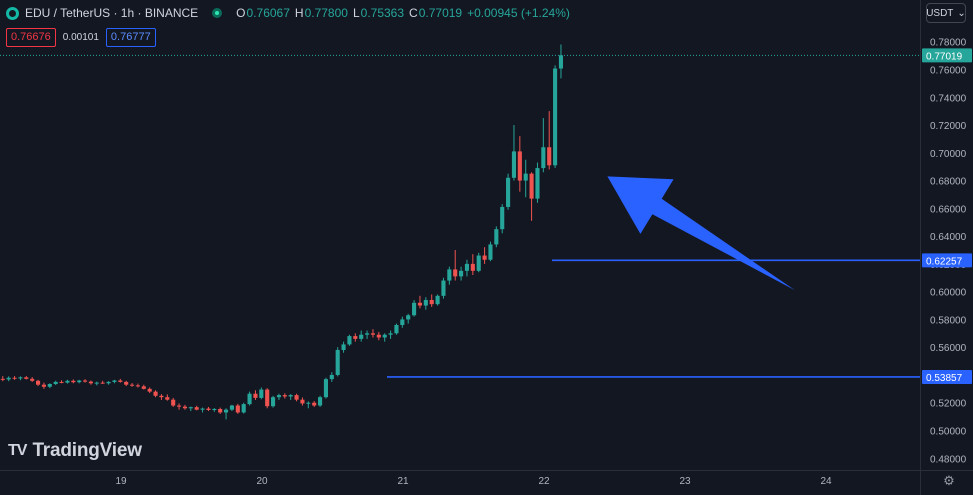 The height and width of the screenshot is (495, 973). What do you see at coordinates (112, 13) in the screenshot?
I see `symbol-title: EDU / TetherUS · 1h · BINANCE` at bounding box center [112, 13].